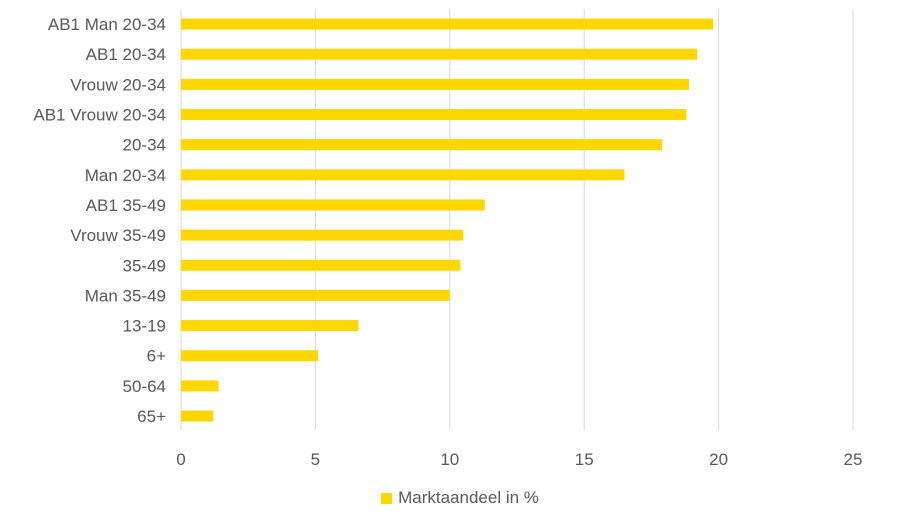 The height and width of the screenshot is (518, 920). What do you see at coordinates (156, 356) in the screenshot?
I see `category-label: 6+` at bounding box center [156, 356].